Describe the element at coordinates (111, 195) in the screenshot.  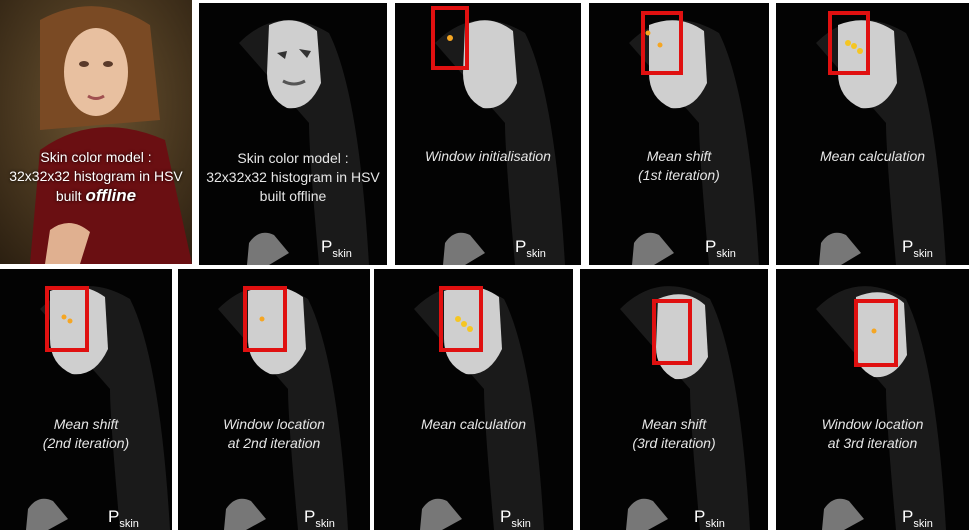
I see `caption-emphasis: offline` at that location.